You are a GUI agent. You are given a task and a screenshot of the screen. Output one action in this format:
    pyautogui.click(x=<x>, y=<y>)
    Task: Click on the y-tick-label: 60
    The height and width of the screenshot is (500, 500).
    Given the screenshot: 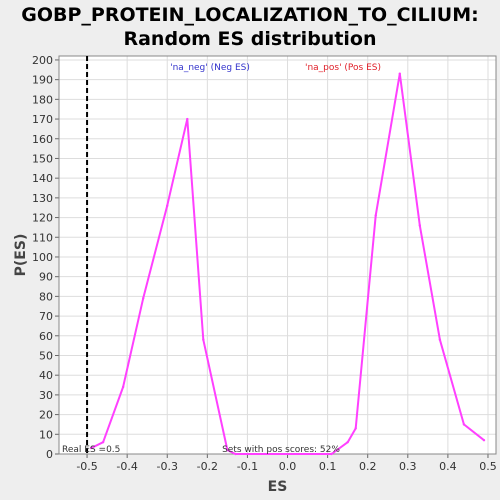 What is the action you would take?
    pyautogui.click(x=46, y=336)
    